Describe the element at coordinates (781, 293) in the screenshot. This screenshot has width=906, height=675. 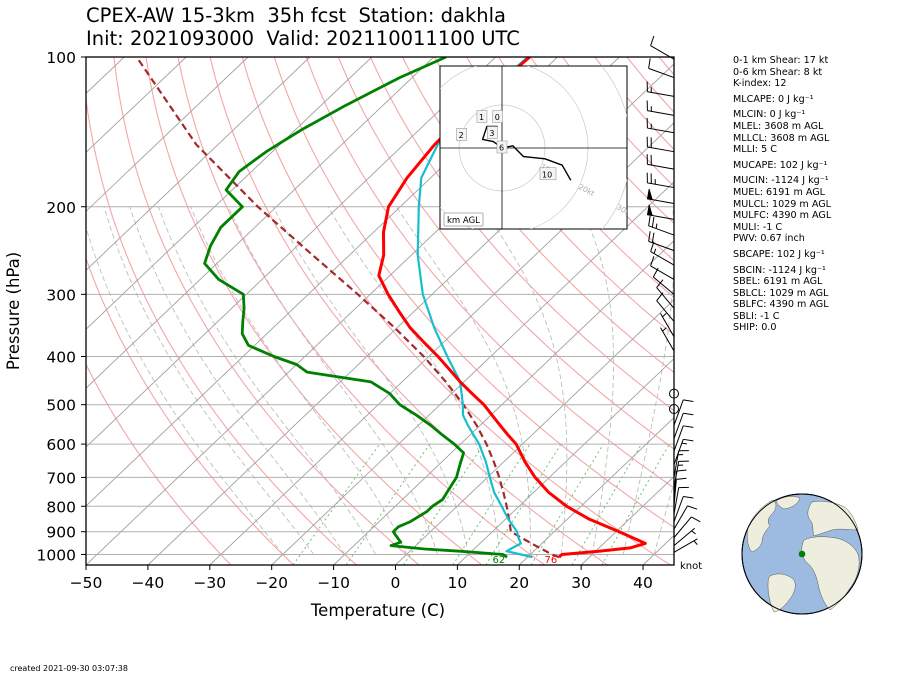
I see `index-line: SBLCL: 1029 m AGL` at that location.